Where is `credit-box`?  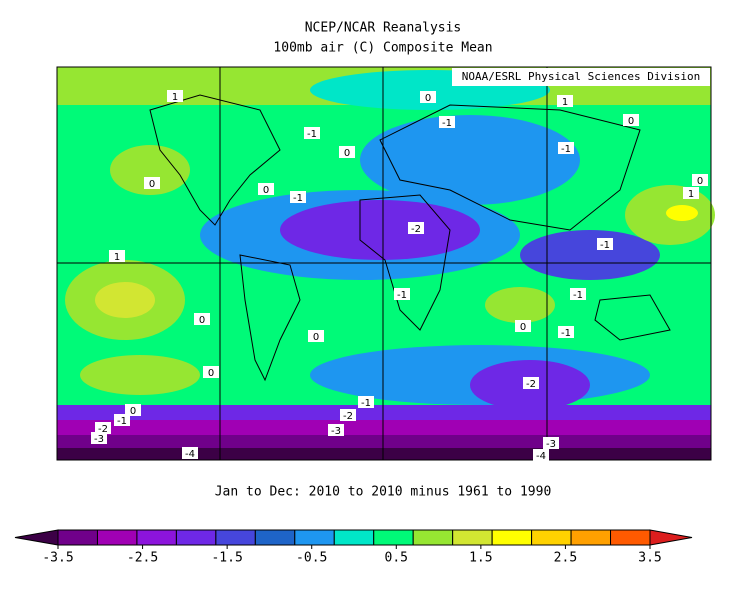
credit-box is located at coordinates (581, 77).